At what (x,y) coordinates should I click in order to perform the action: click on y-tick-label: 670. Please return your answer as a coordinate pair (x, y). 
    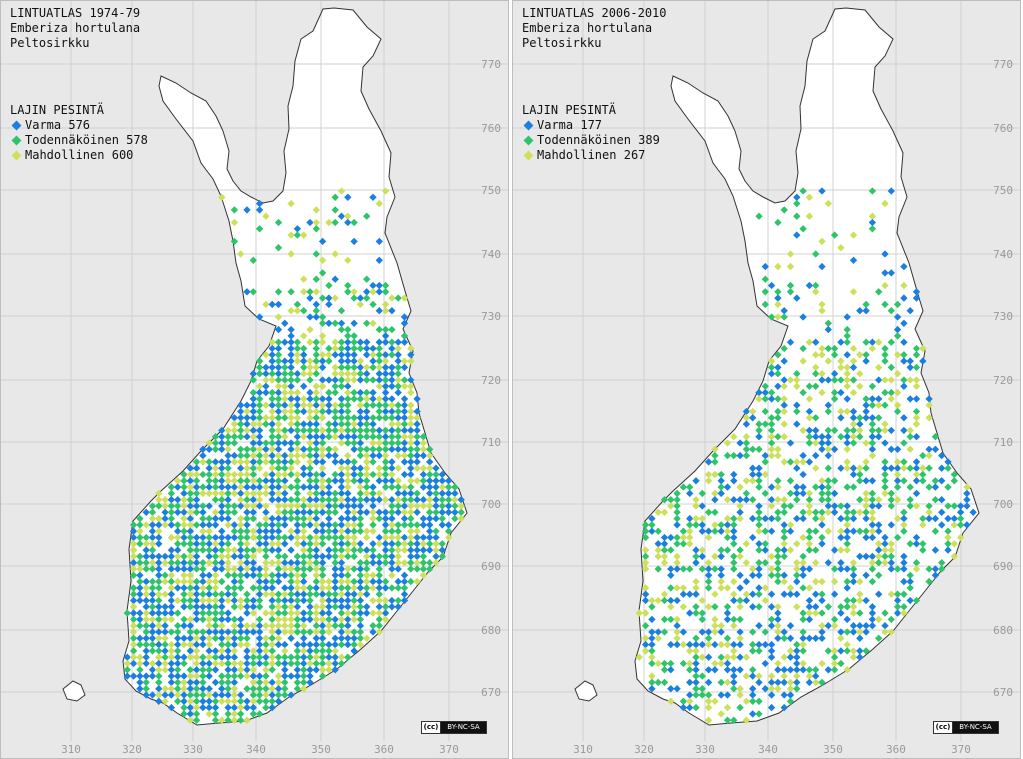
    Looking at the image, I should click on (491, 692).